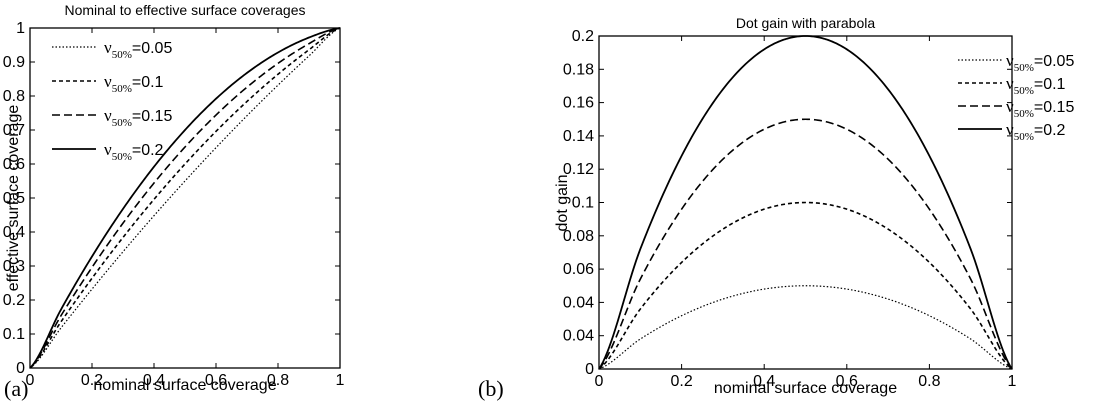  Describe the element at coordinates (14, 232) in the screenshot. I see `y-tick-label: 0.4` at that location.